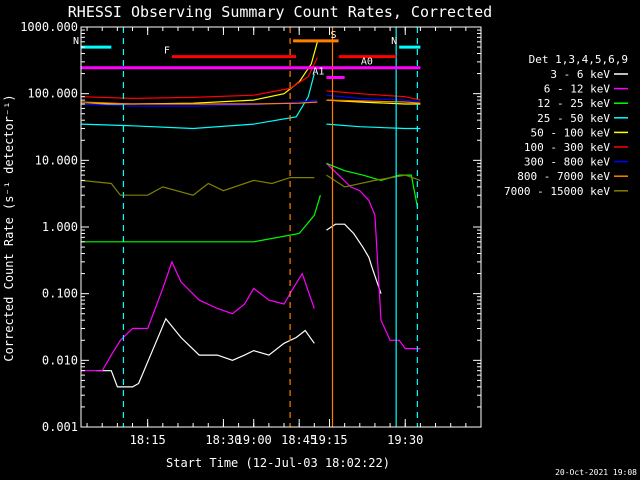 The width and height of the screenshot is (640, 480). What do you see at coordinates (580, 74) in the screenshot?
I see `legend-label: 3 - 6 keV` at bounding box center [580, 74].